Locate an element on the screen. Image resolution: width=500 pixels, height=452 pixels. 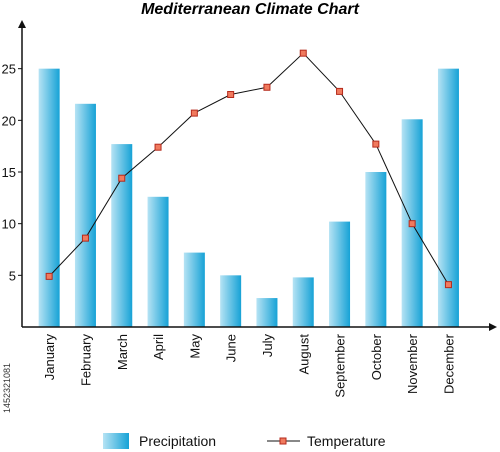
side-code-text: 1452321081 is located at coordinates (7, 387).